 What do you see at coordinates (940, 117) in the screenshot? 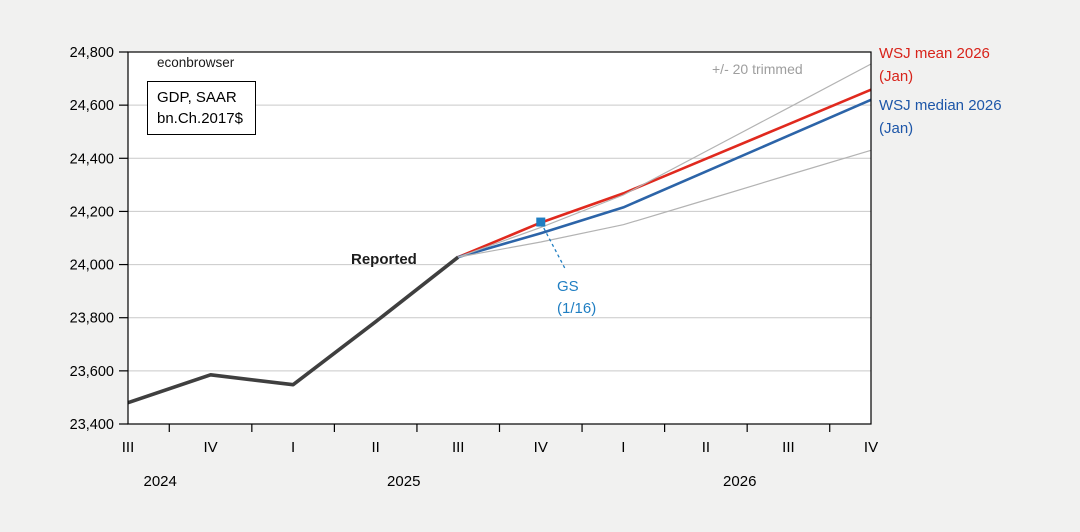
I see `wsj-median-label: WSJ median 2026 (Jan)` at bounding box center [940, 117].